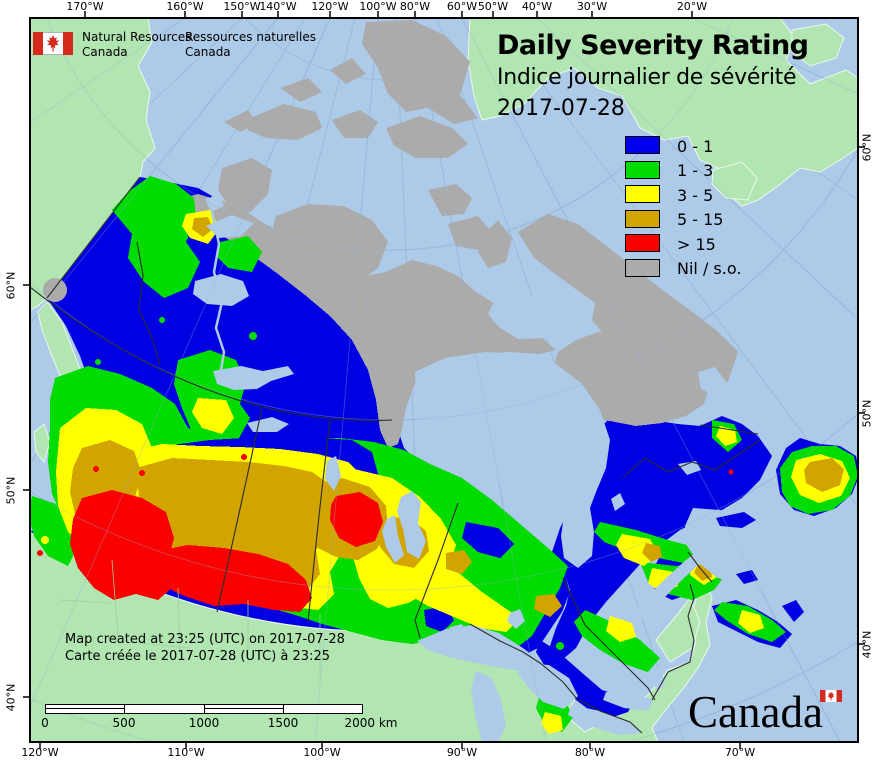  Describe the element at coordinates (85, 6) in the screenshot. I see `lon-label: 170°W` at that location.